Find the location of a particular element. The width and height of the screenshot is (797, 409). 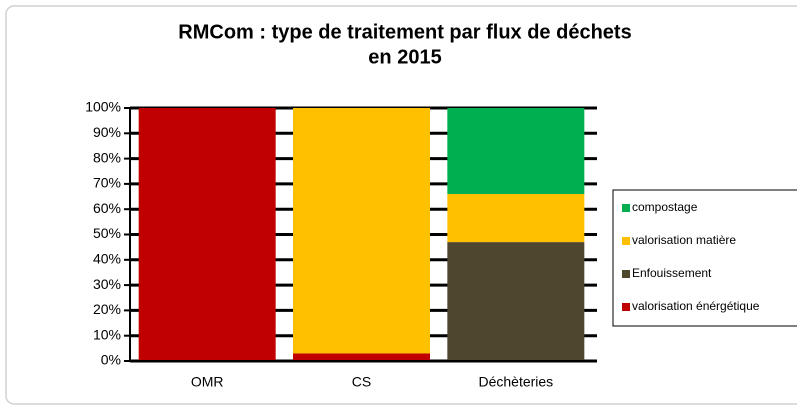

y-tick-label: 0% is located at coordinates (111, 360).